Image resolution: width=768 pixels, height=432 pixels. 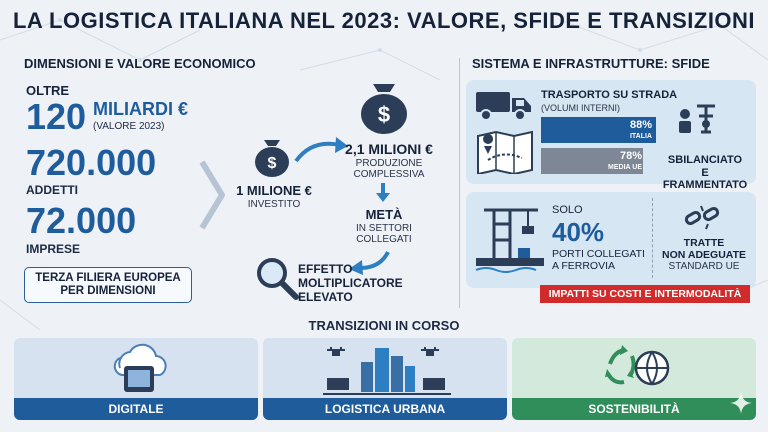 I want to click on effetto-line2: MOLTIPLICATORE, so click(x=350, y=283).